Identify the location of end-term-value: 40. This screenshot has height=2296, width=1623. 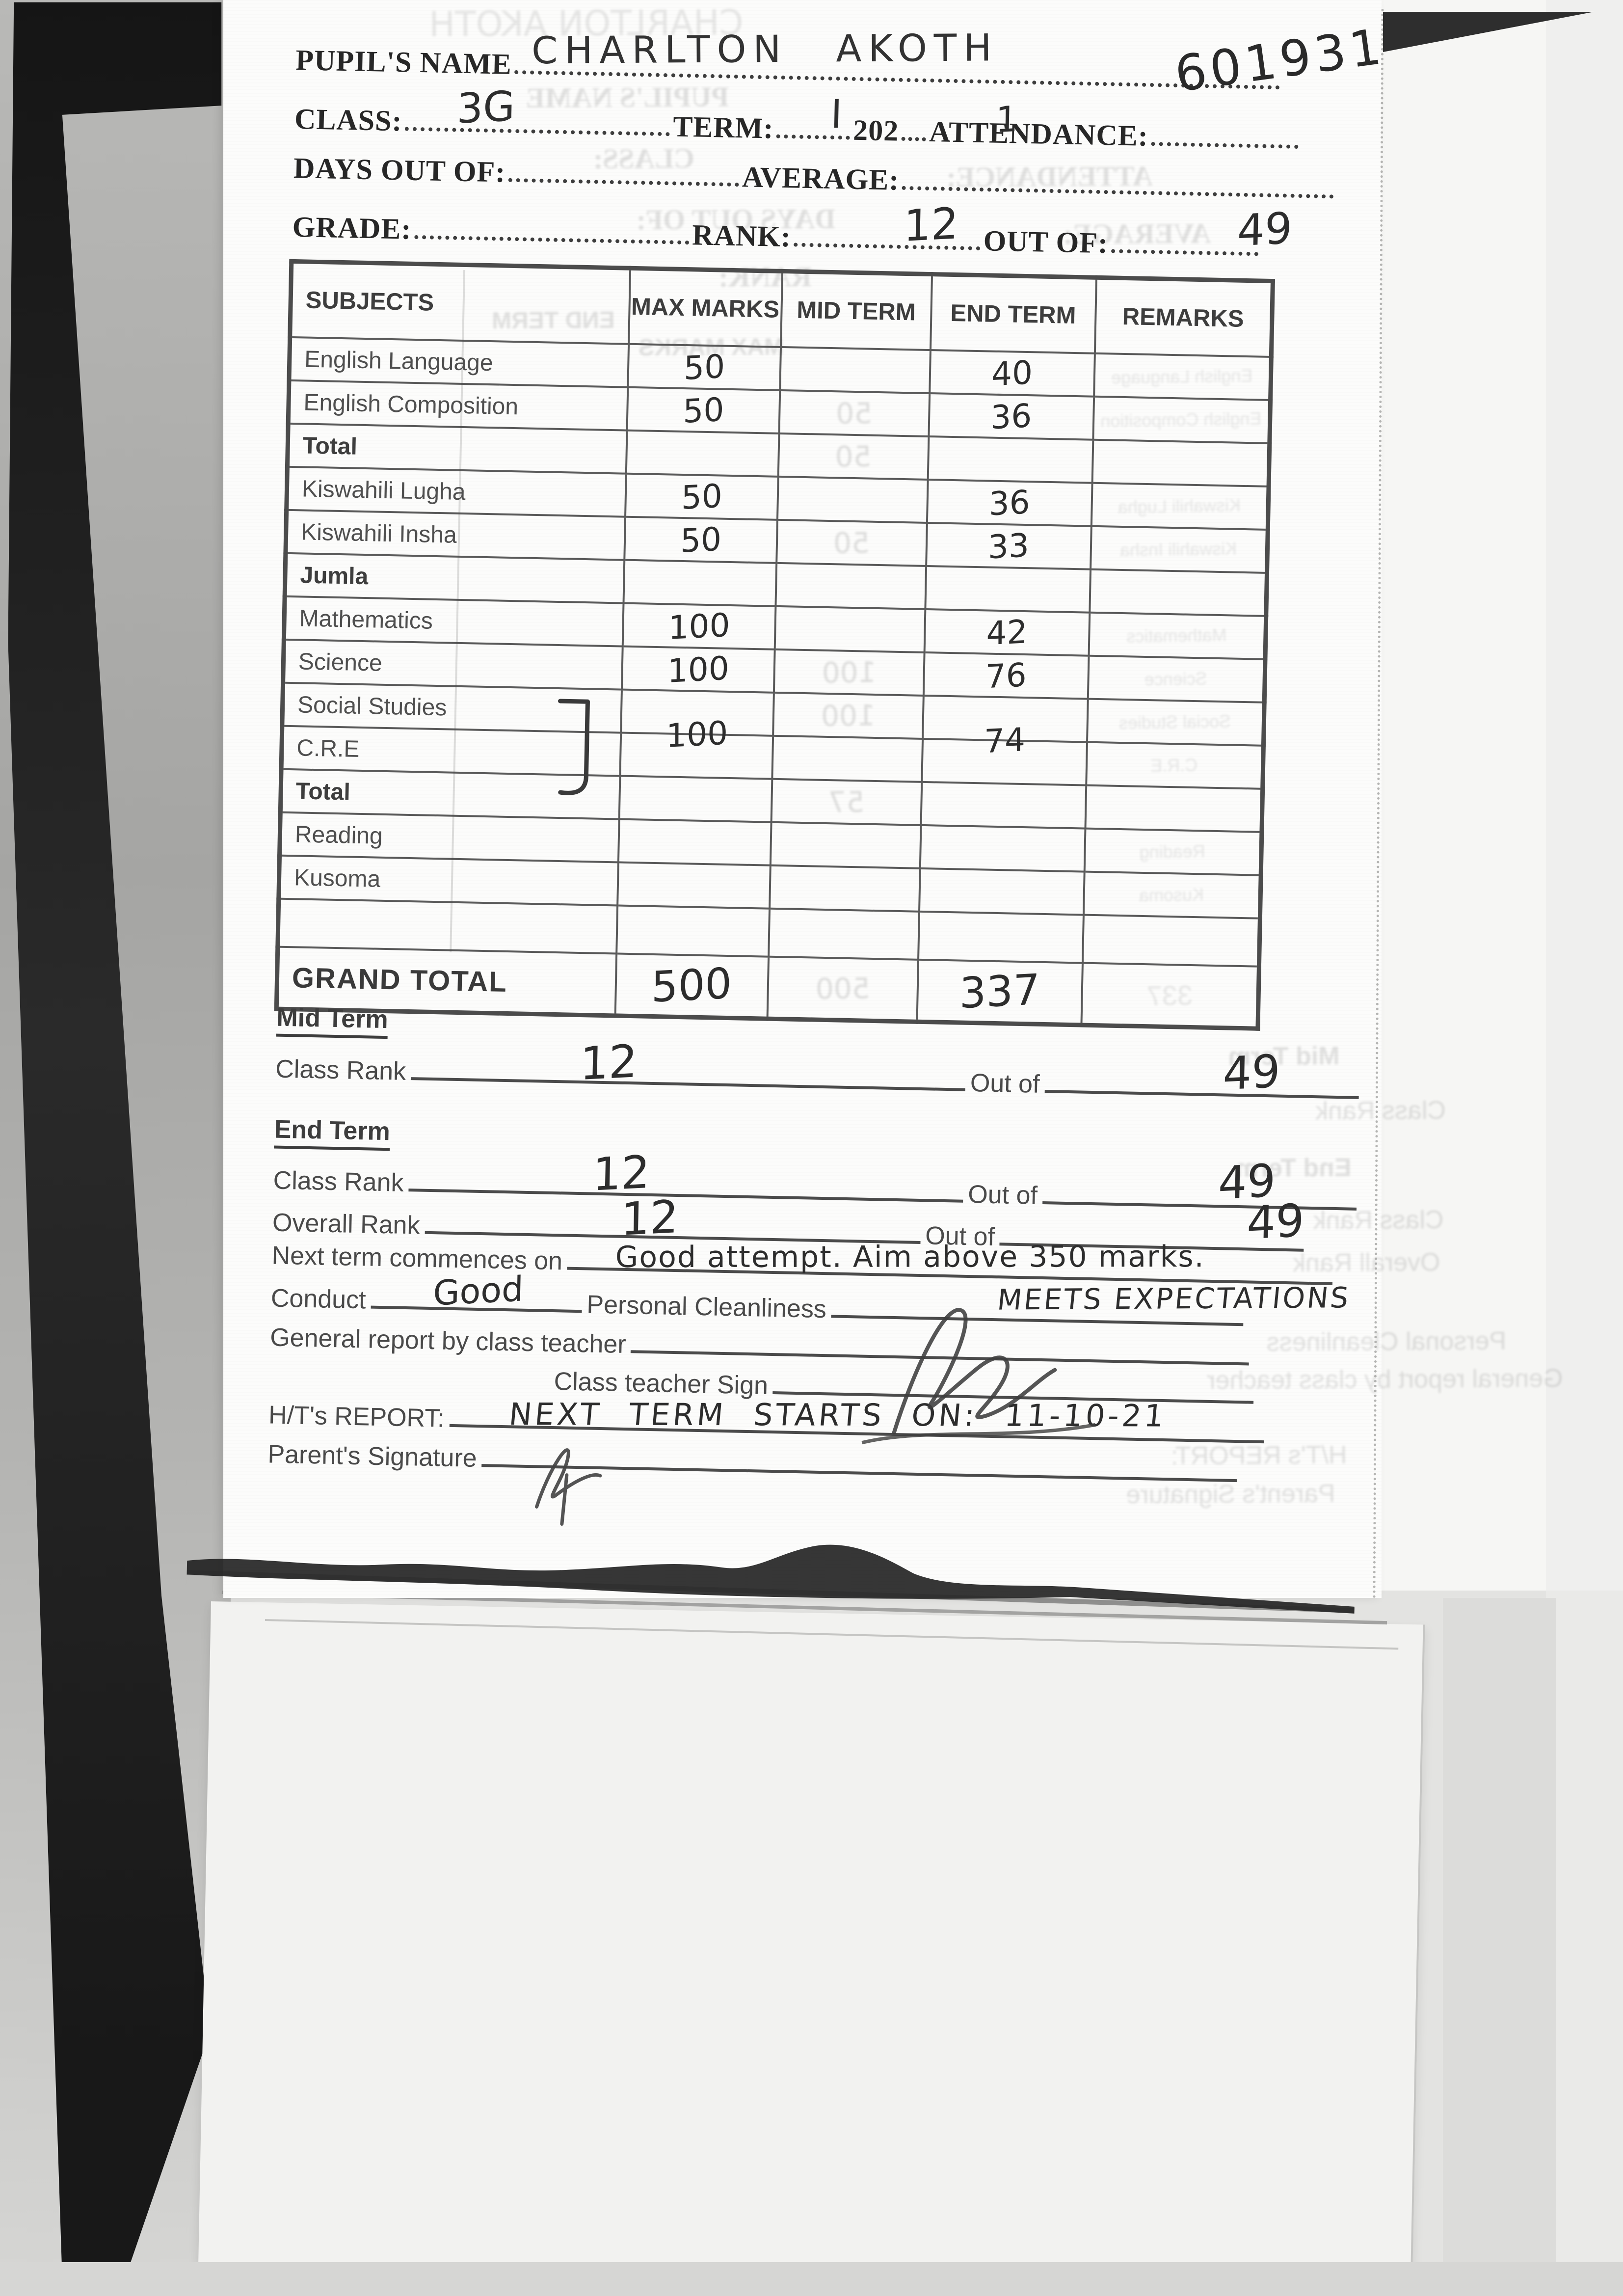
(1012, 373).